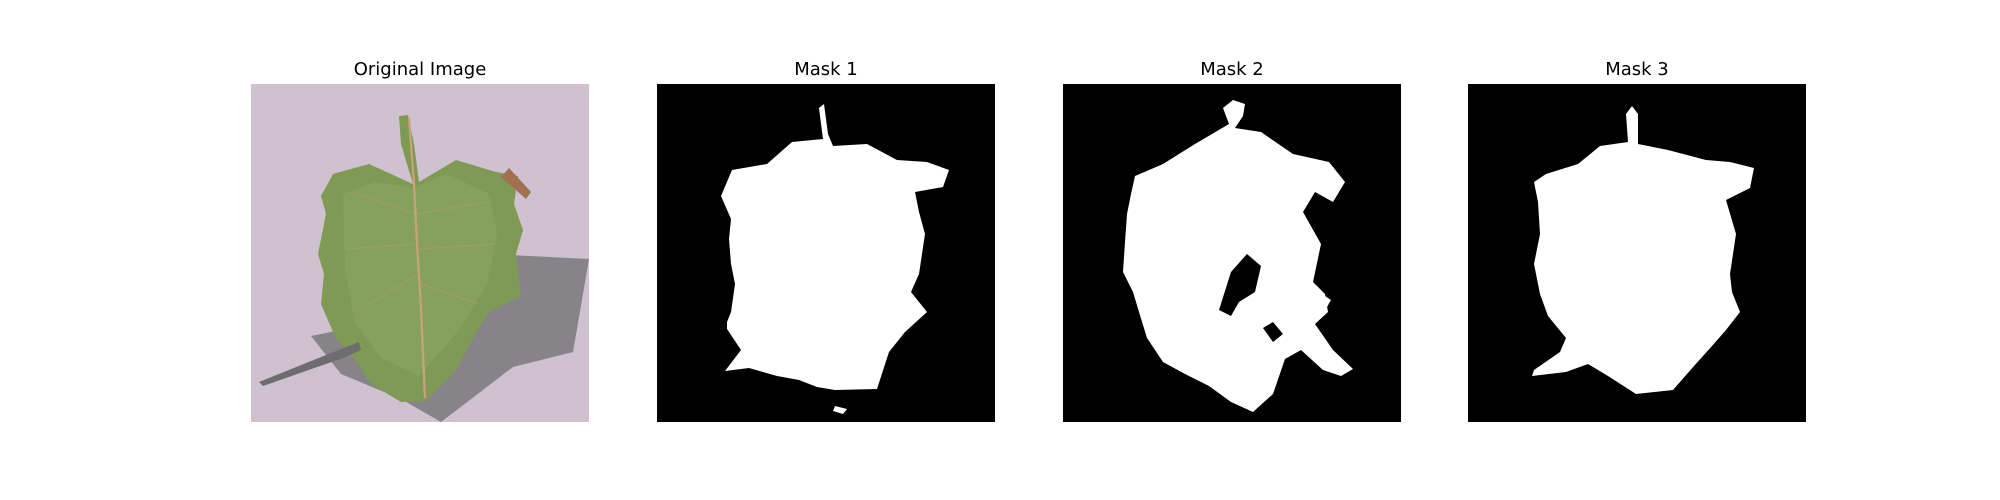 The image size is (2000, 500). Describe the element at coordinates (1232, 69) in the screenshot. I see `panel-title: Mask 2` at that location.